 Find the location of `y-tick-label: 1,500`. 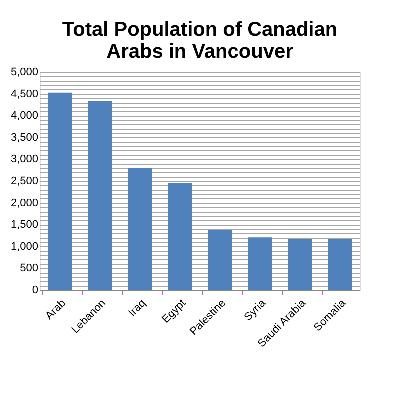

y-tick-label: 1,500 is located at coordinates (24, 225).